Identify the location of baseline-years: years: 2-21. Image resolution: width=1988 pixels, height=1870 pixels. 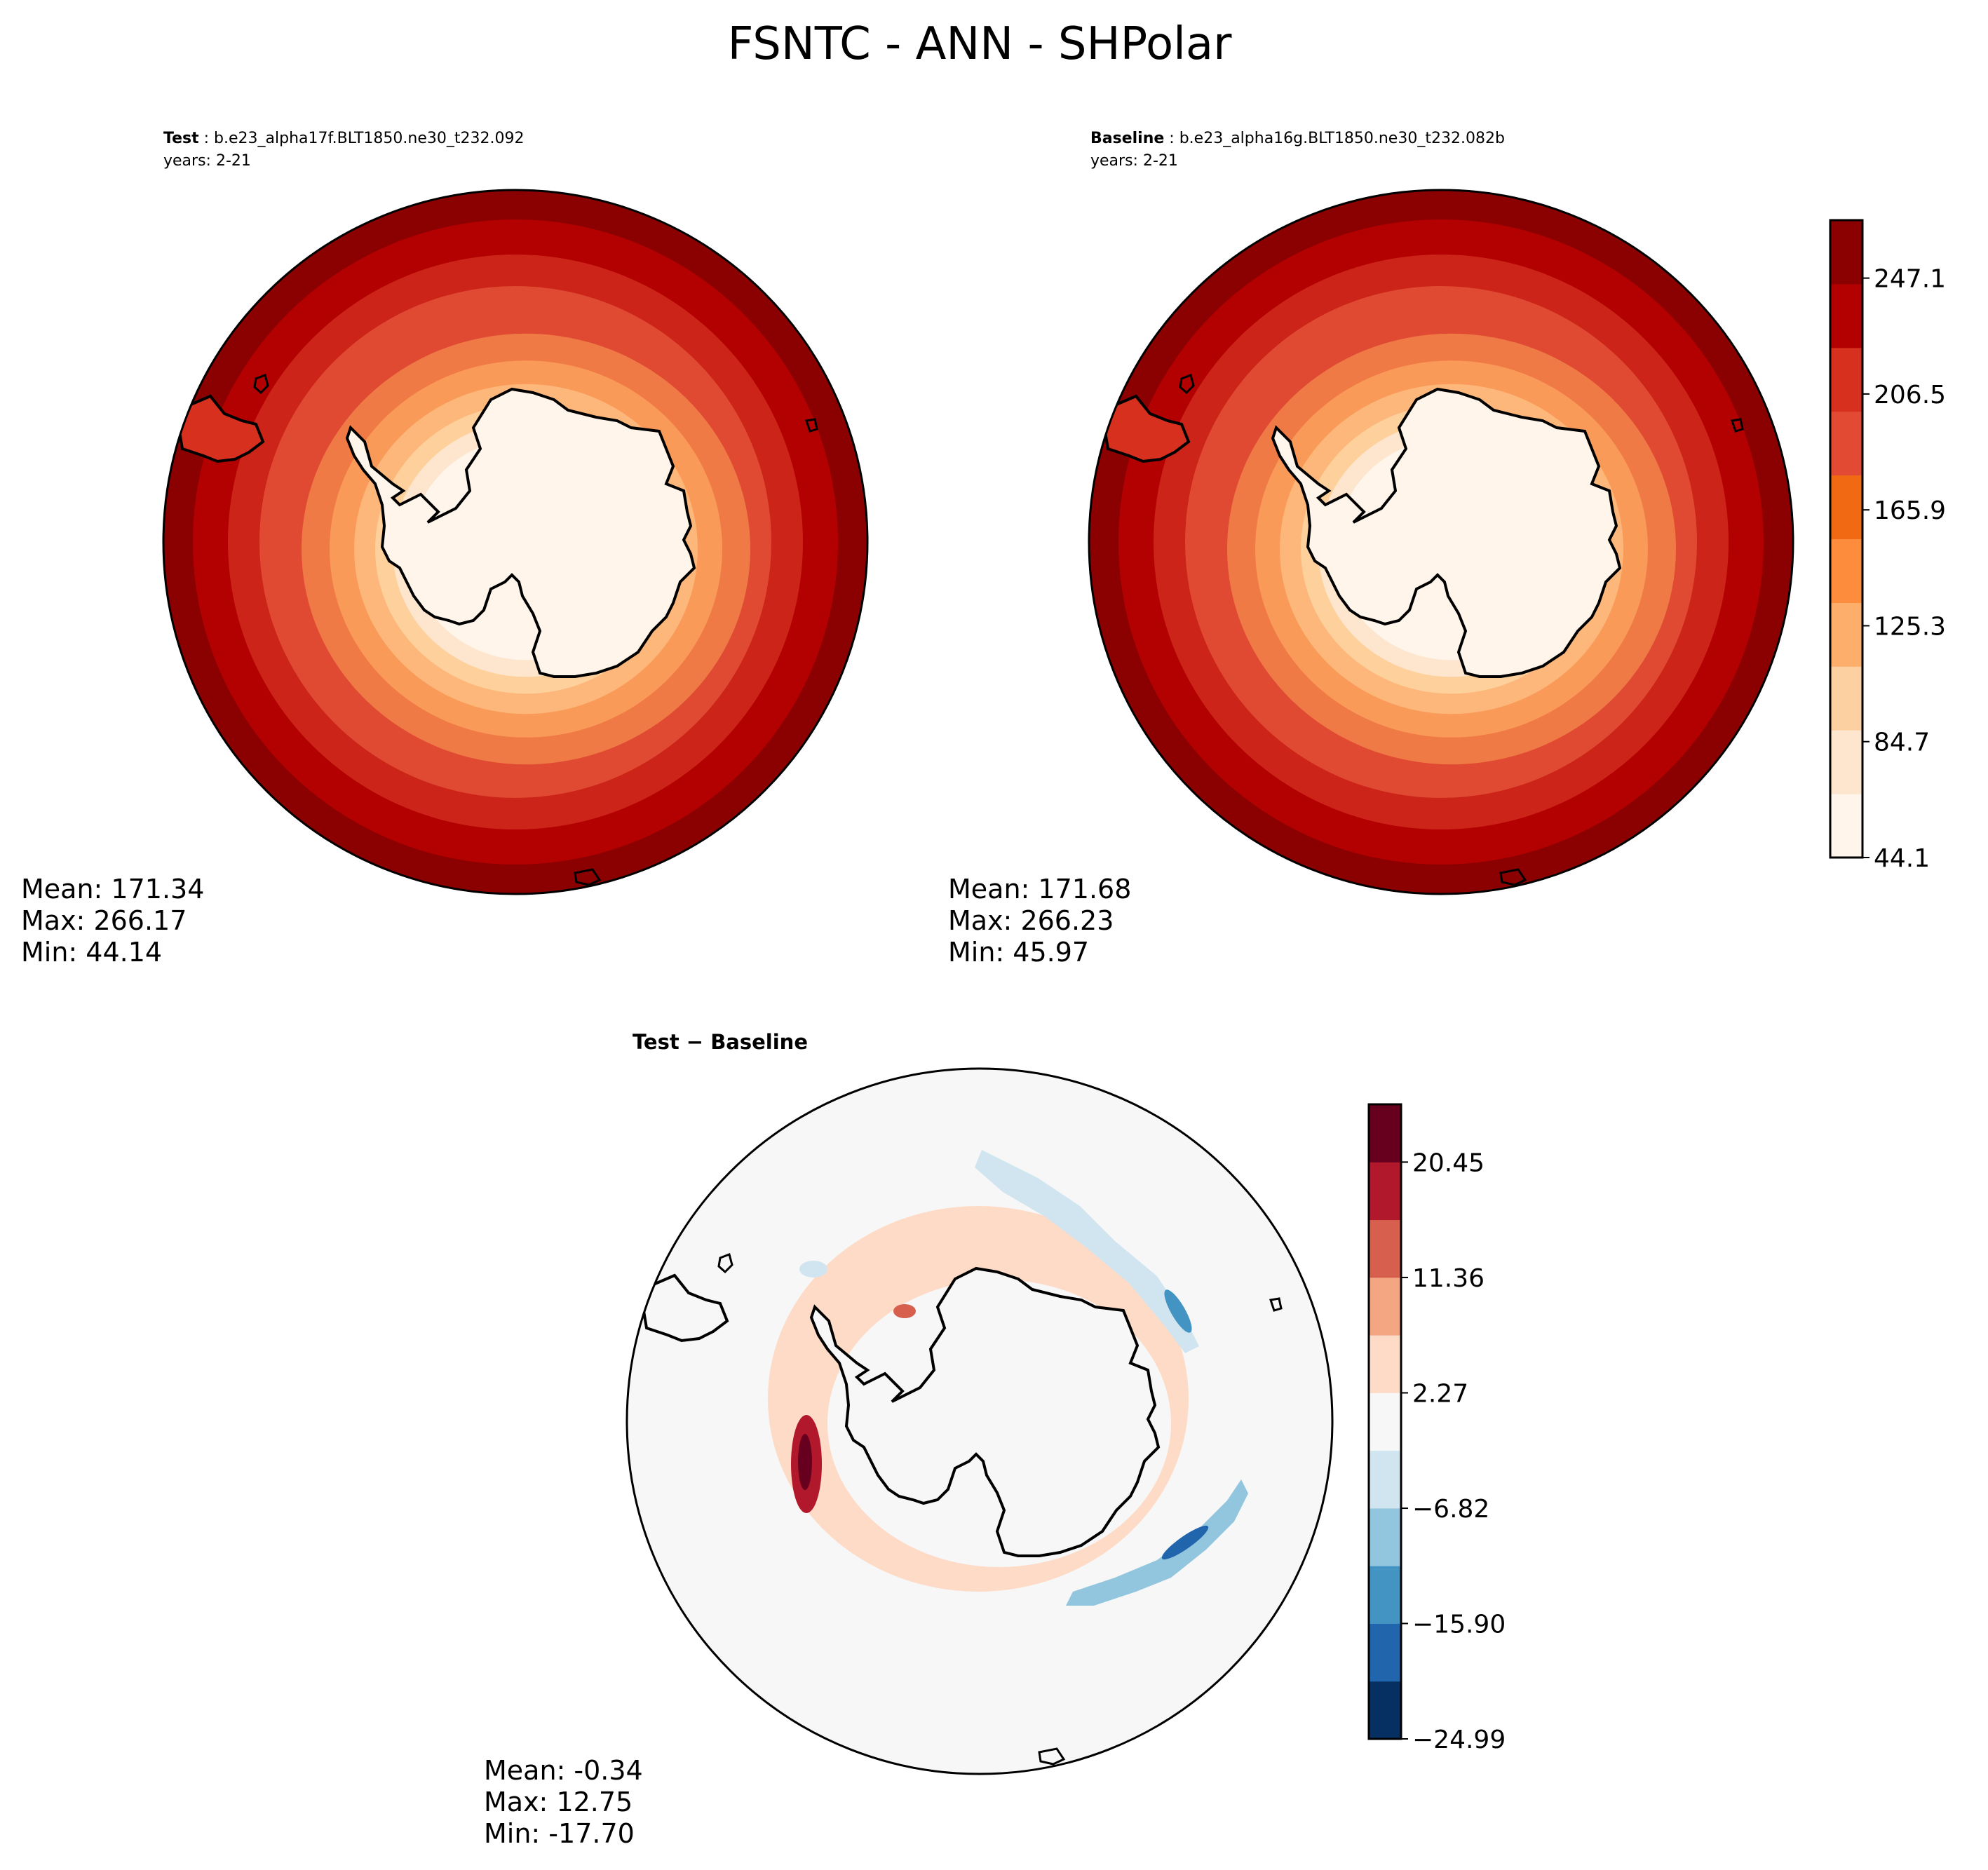
(1134, 161).